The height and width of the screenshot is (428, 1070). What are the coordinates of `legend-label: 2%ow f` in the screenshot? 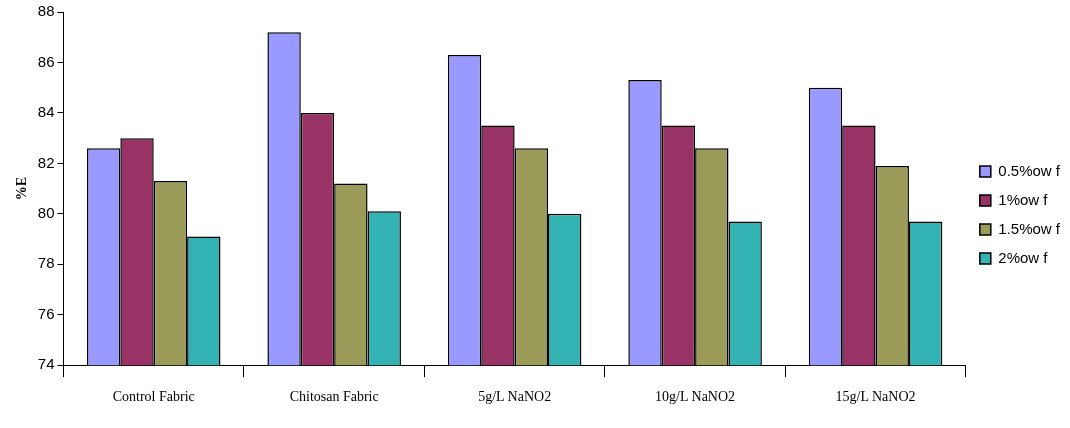 It's located at (1023, 257).